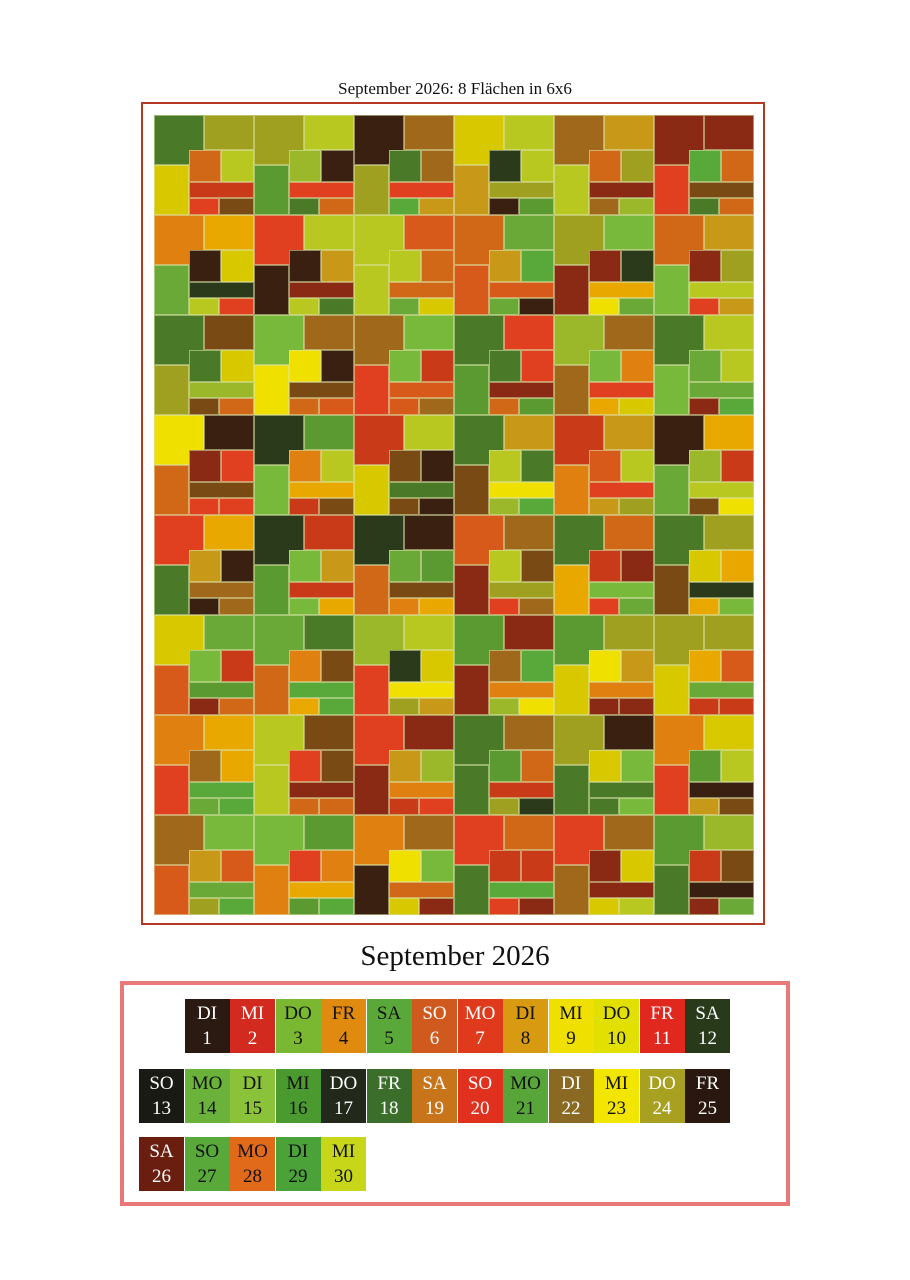  What do you see at coordinates (662, 1038) in the screenshot?
I see `day-number: 11` at bounding box center [662, 1038].